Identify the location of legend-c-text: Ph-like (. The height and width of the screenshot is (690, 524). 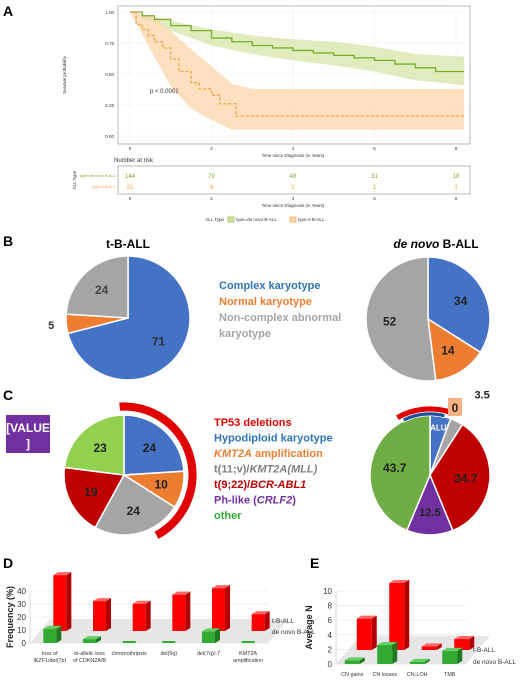
(235, 501).